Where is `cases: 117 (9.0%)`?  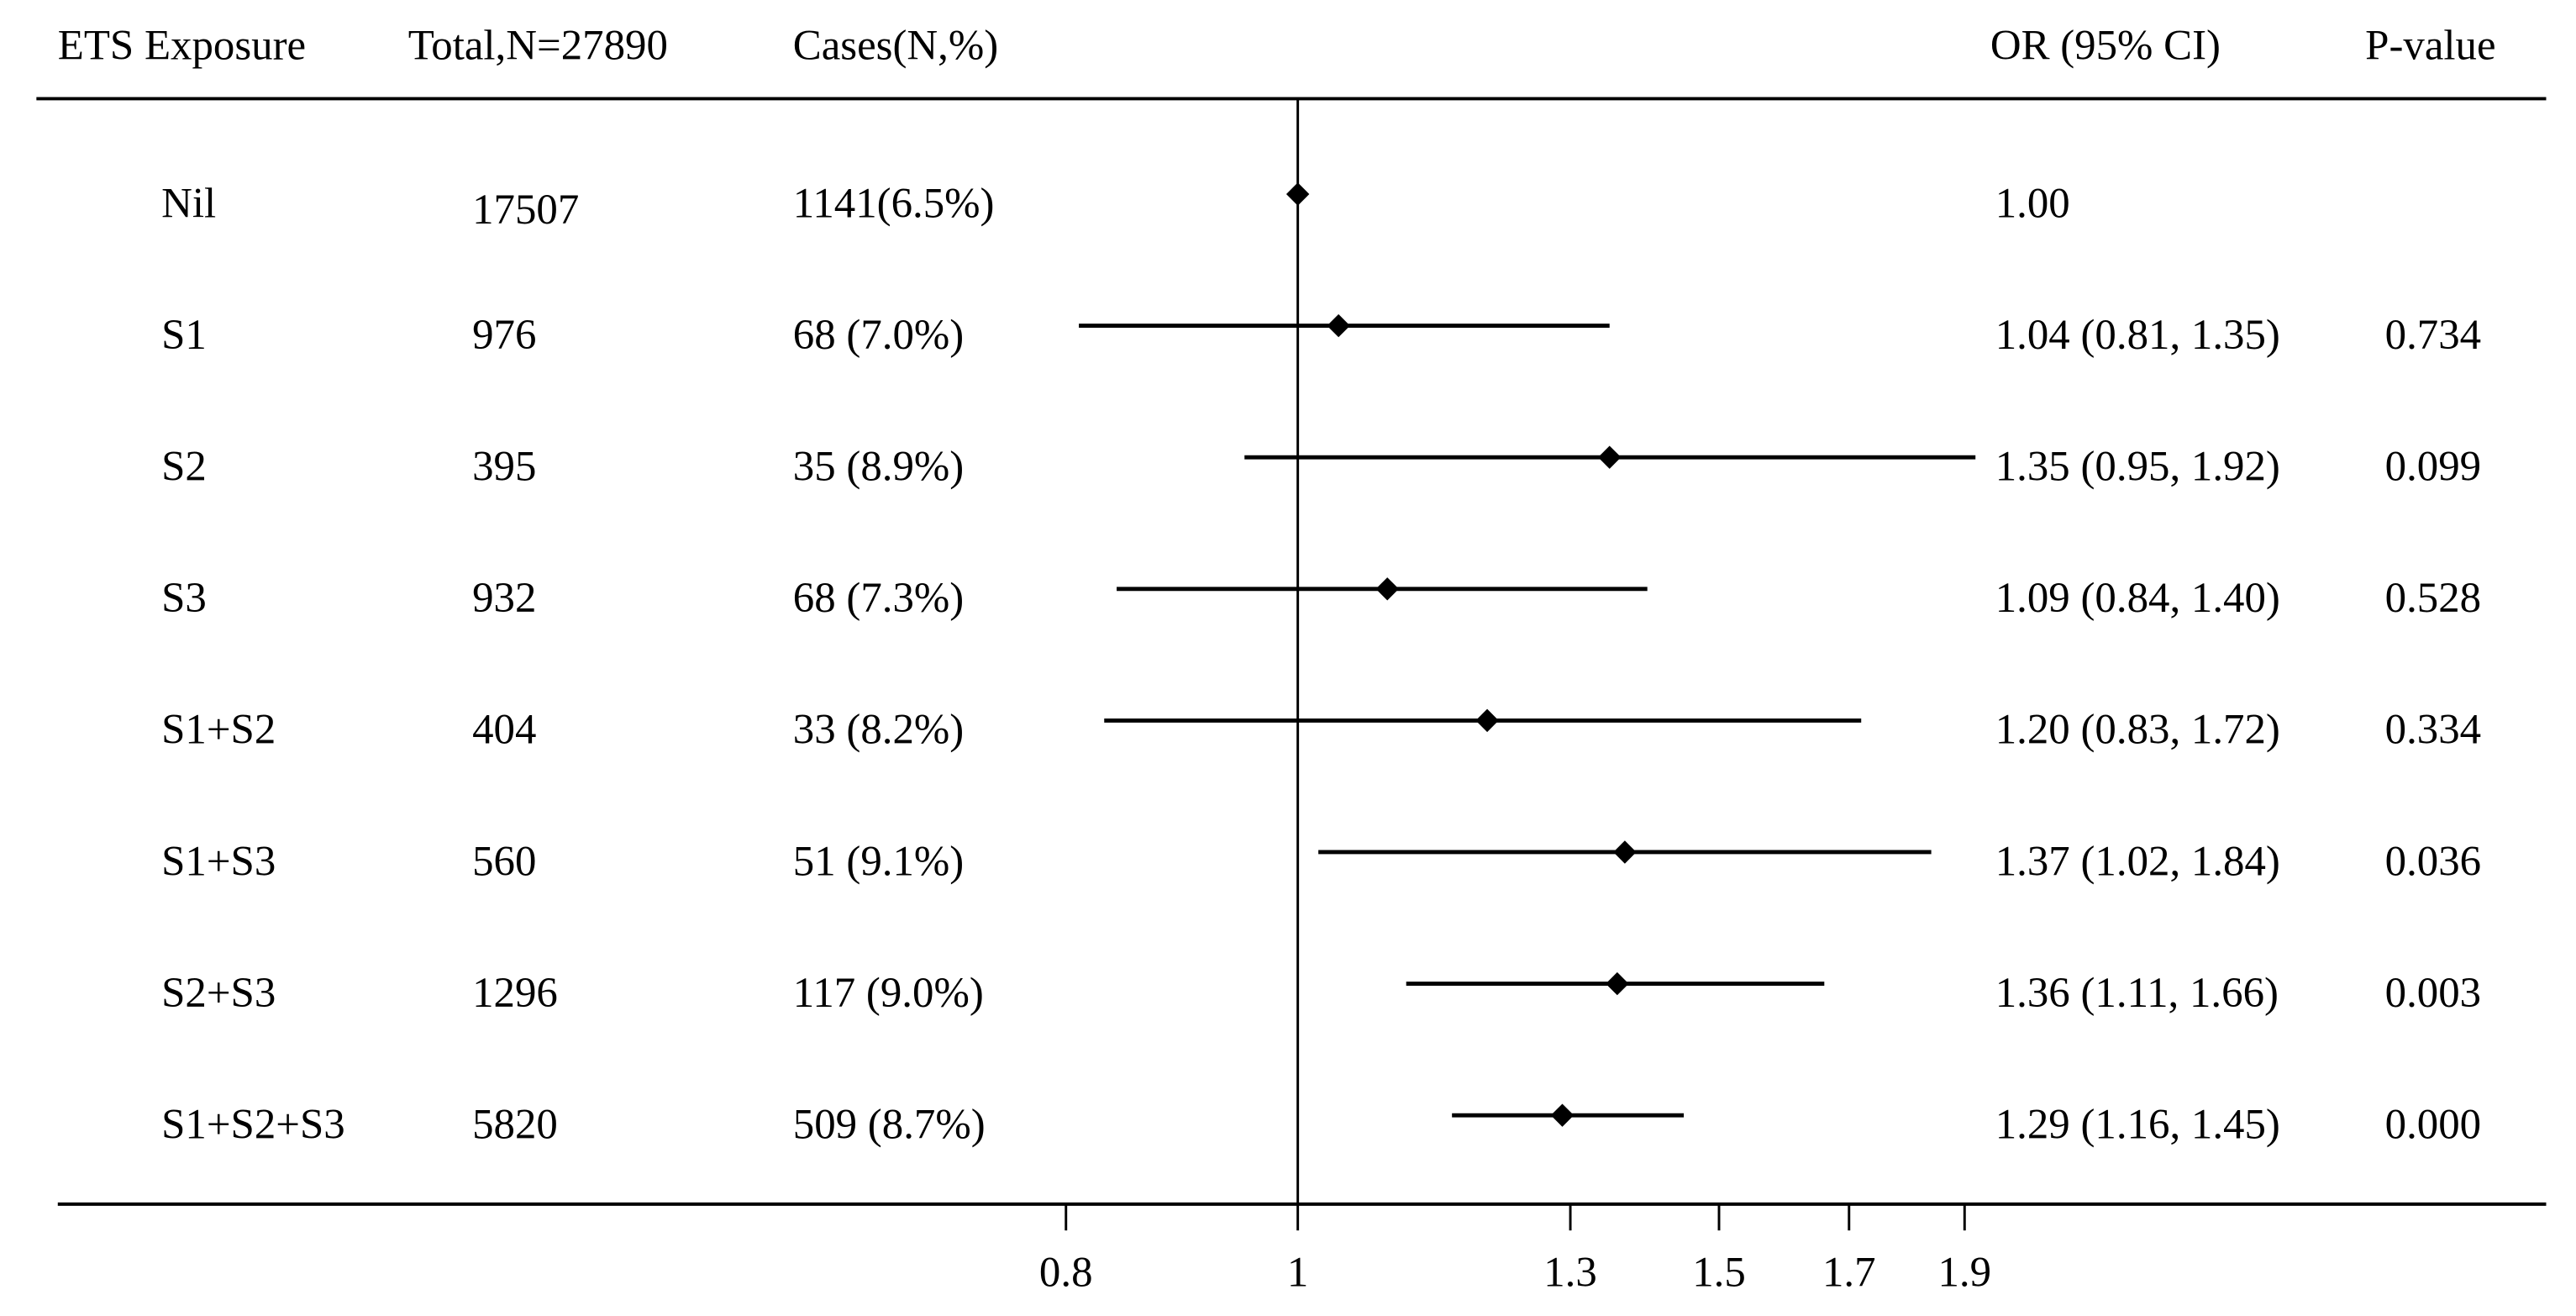 cases: 117 (9.0%) is located at coordinates (888, 993).